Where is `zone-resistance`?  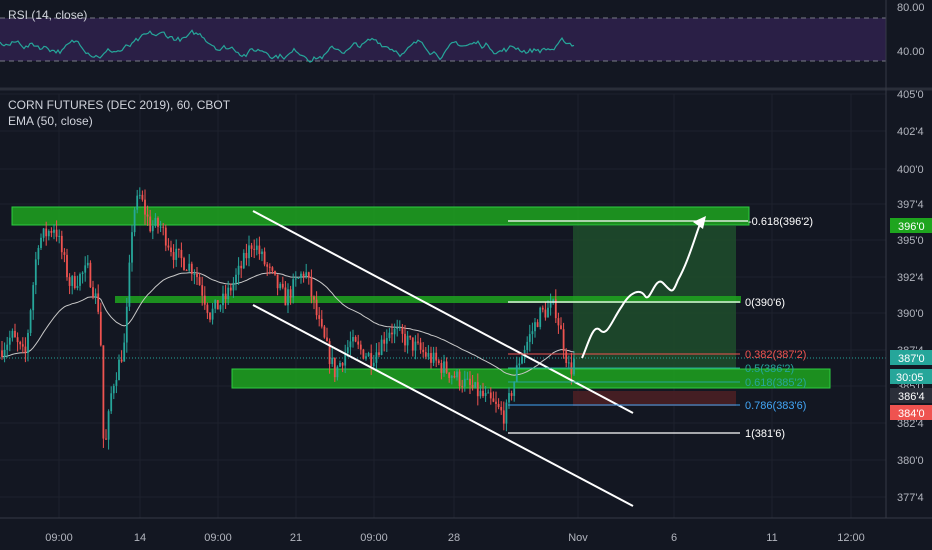
zone-resistance is located at coordinates (380, 216).